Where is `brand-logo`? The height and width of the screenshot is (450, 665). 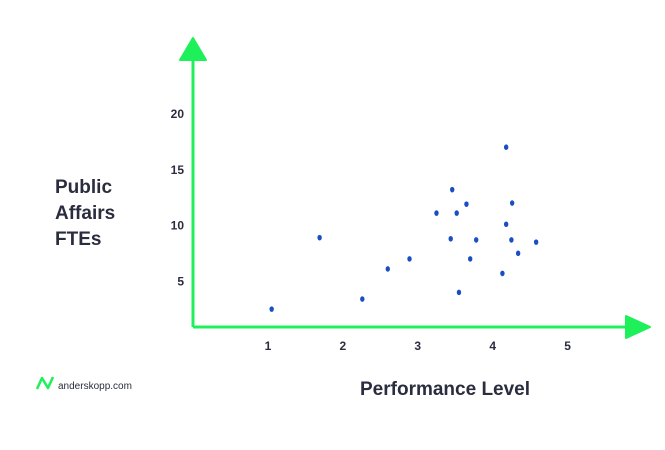
brand-logo is located at coordinates (45, 383).